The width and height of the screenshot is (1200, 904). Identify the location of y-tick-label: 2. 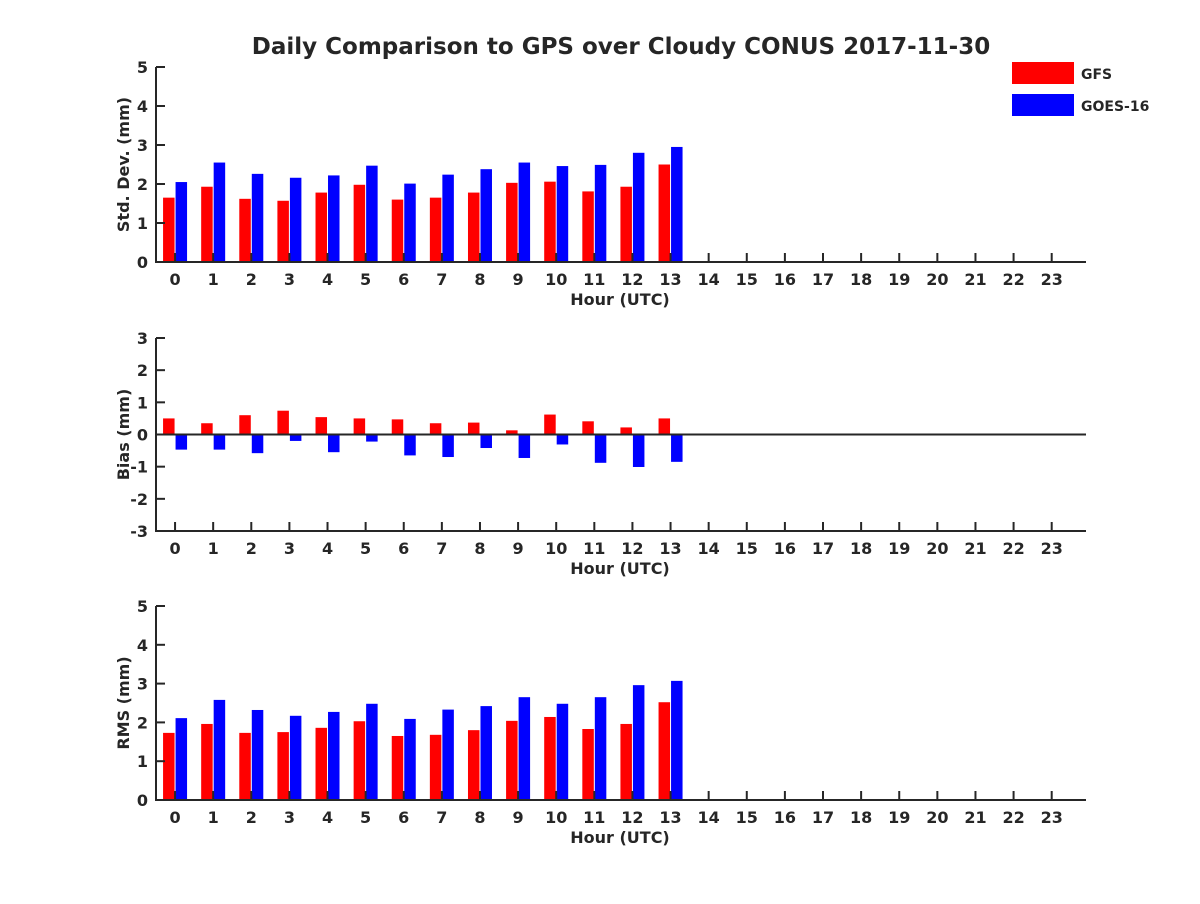
(142, 184).